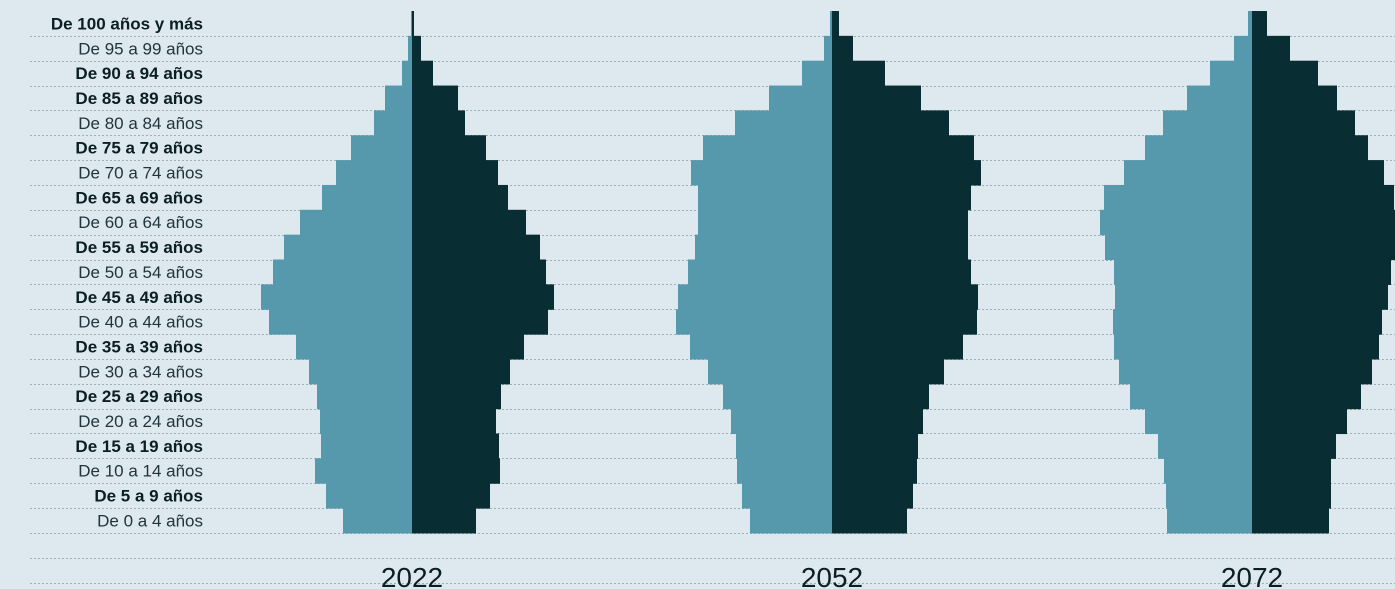 The width and height of the screenshot is (1395, 589). Describe the element at coordinates (148, 496) in the screenshot. I see `age-group-label: De 5 a 9 años` at that location.